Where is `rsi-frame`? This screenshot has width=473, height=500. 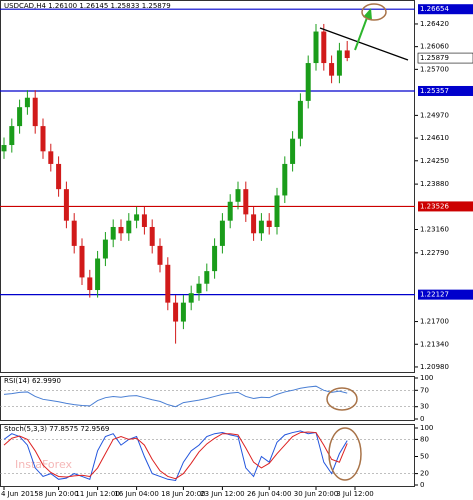
rsi-frame is located at coordinates (207, 398).